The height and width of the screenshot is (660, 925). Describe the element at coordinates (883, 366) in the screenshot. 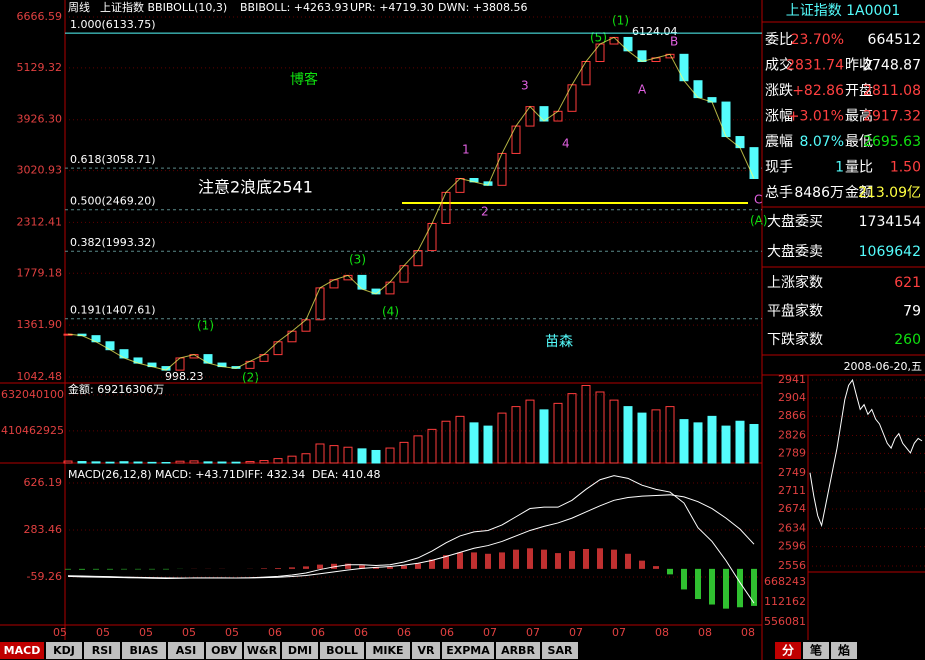

I see `intraday-date: 2008-06-20,五` at that location.